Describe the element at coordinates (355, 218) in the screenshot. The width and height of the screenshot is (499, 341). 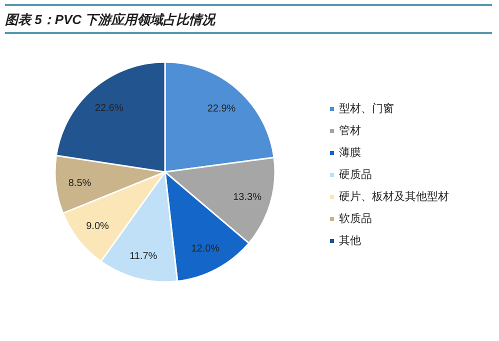
I see `legend-label: 软质品` at that location.